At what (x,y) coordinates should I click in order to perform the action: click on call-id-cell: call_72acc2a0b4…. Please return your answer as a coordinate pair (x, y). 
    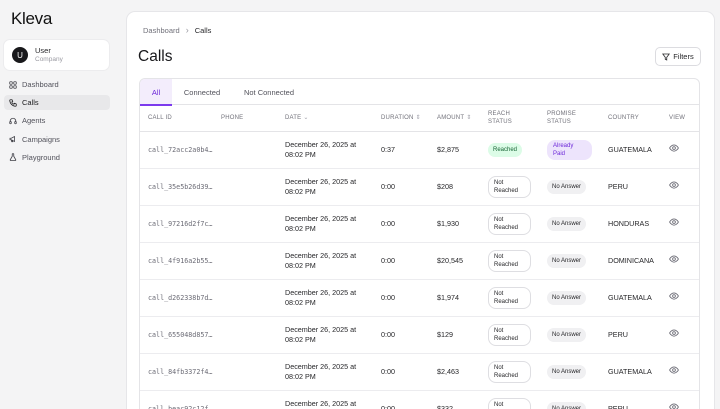
    Looking at the image, I should click on (180, 150).